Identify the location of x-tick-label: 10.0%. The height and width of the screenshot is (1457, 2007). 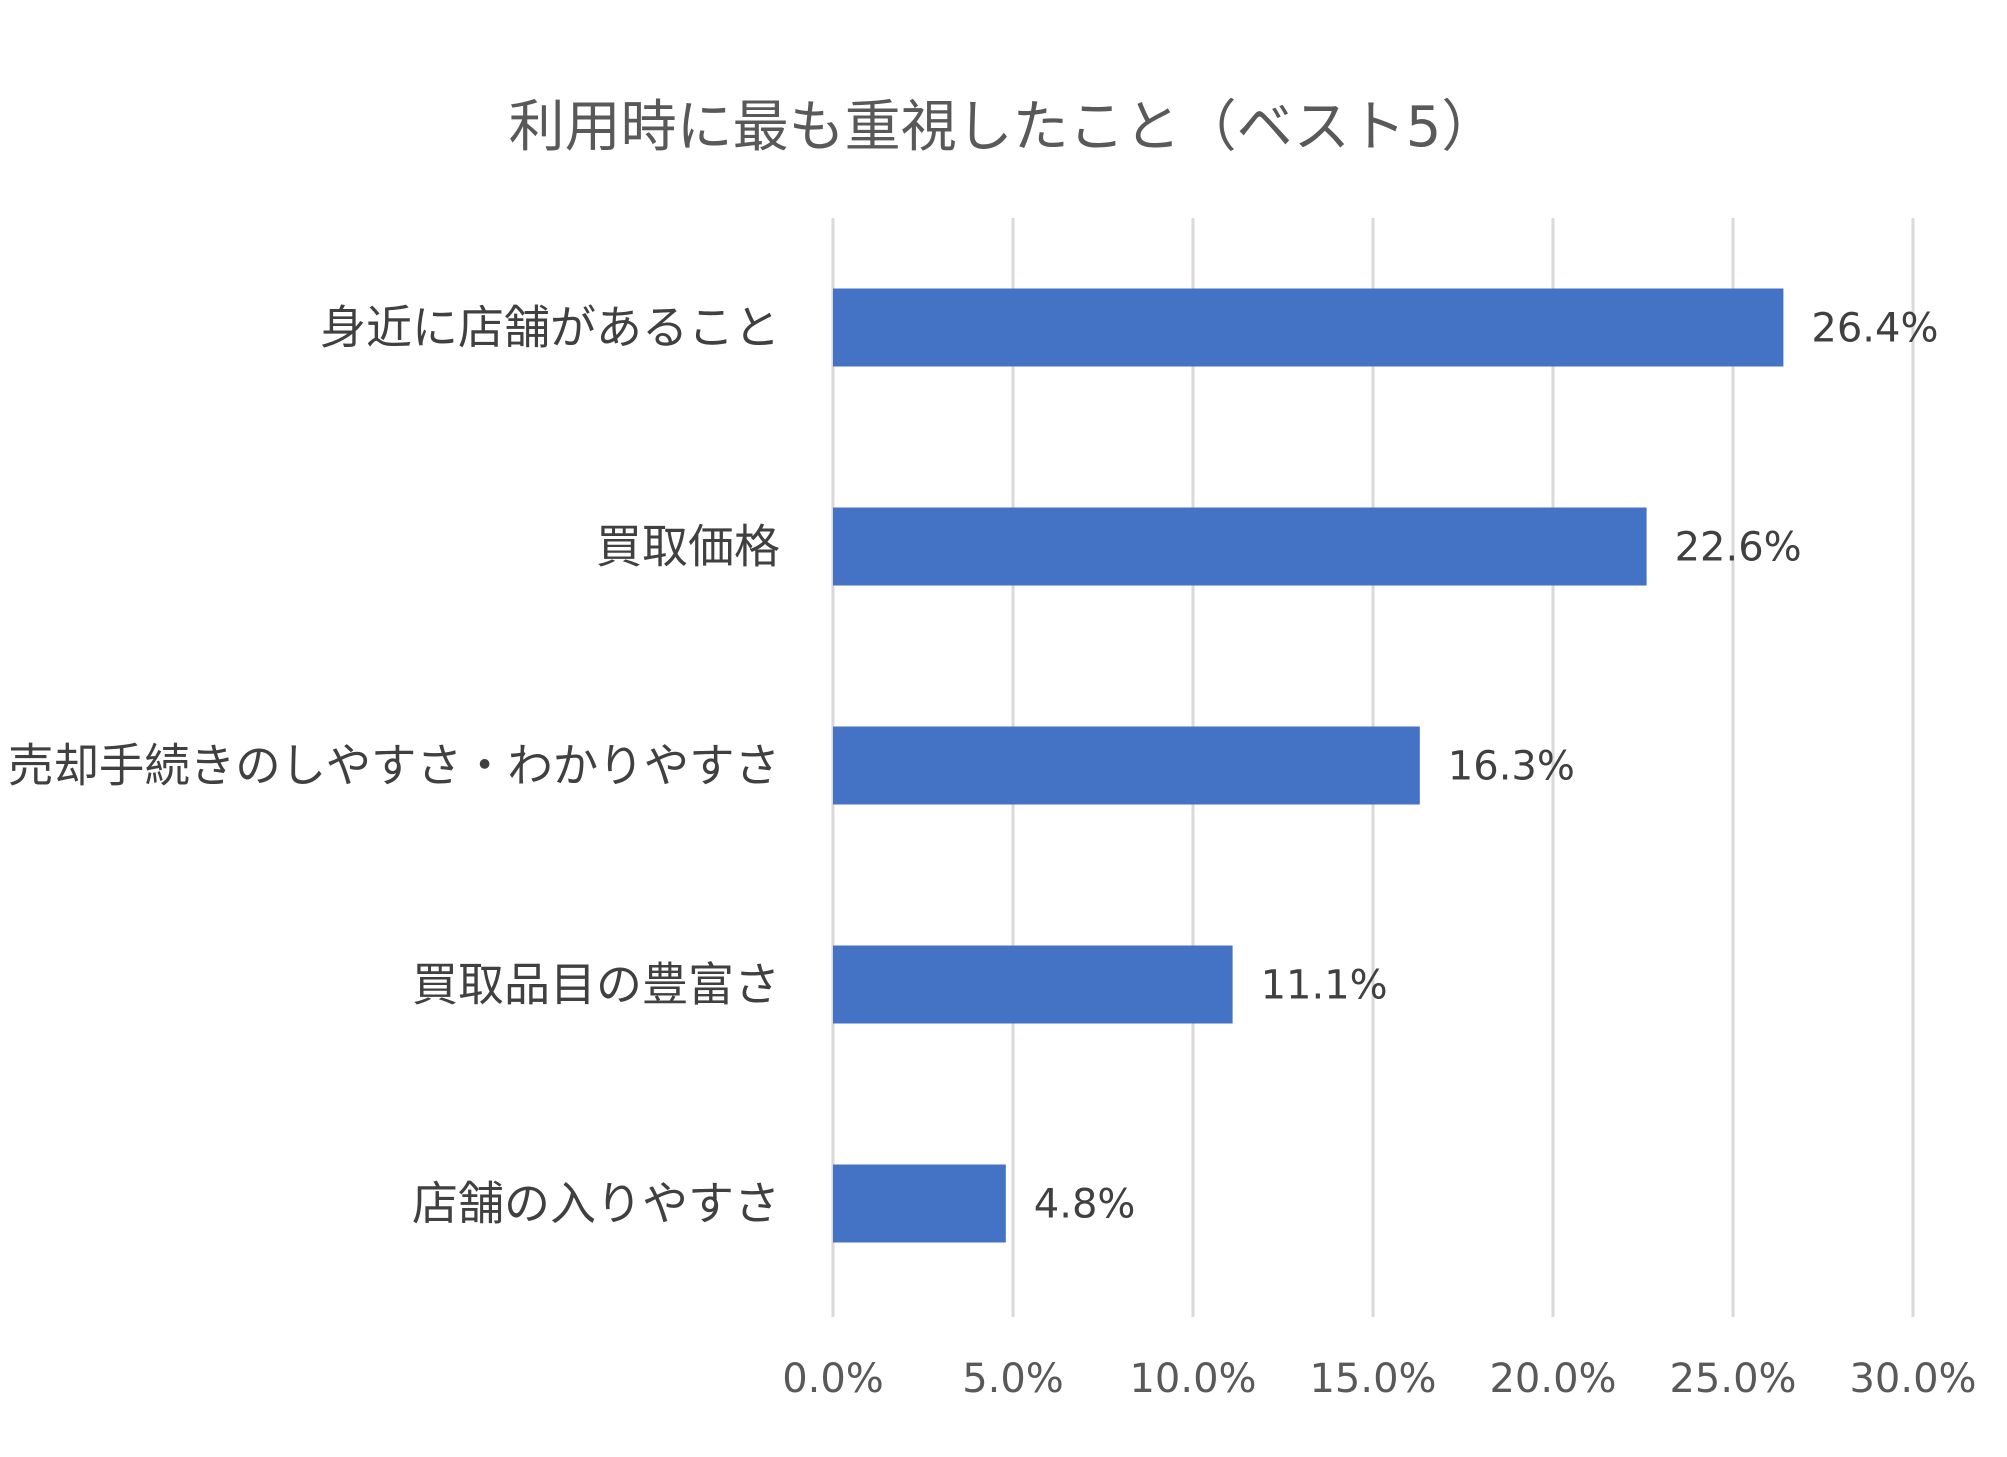
(1192, 1379).